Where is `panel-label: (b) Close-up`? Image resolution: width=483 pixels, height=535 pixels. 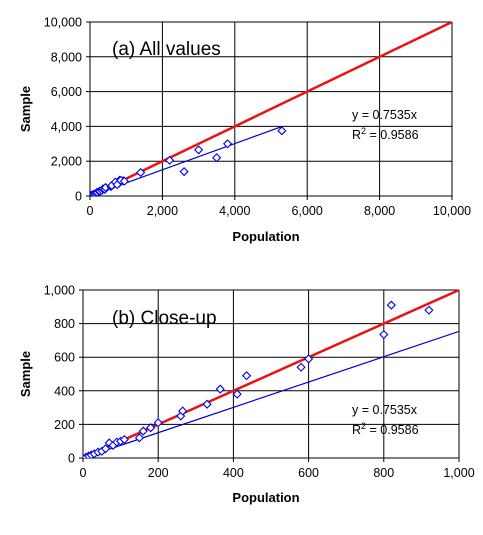
panel-label: (b) Close-up is located at coordinates (164, 318).